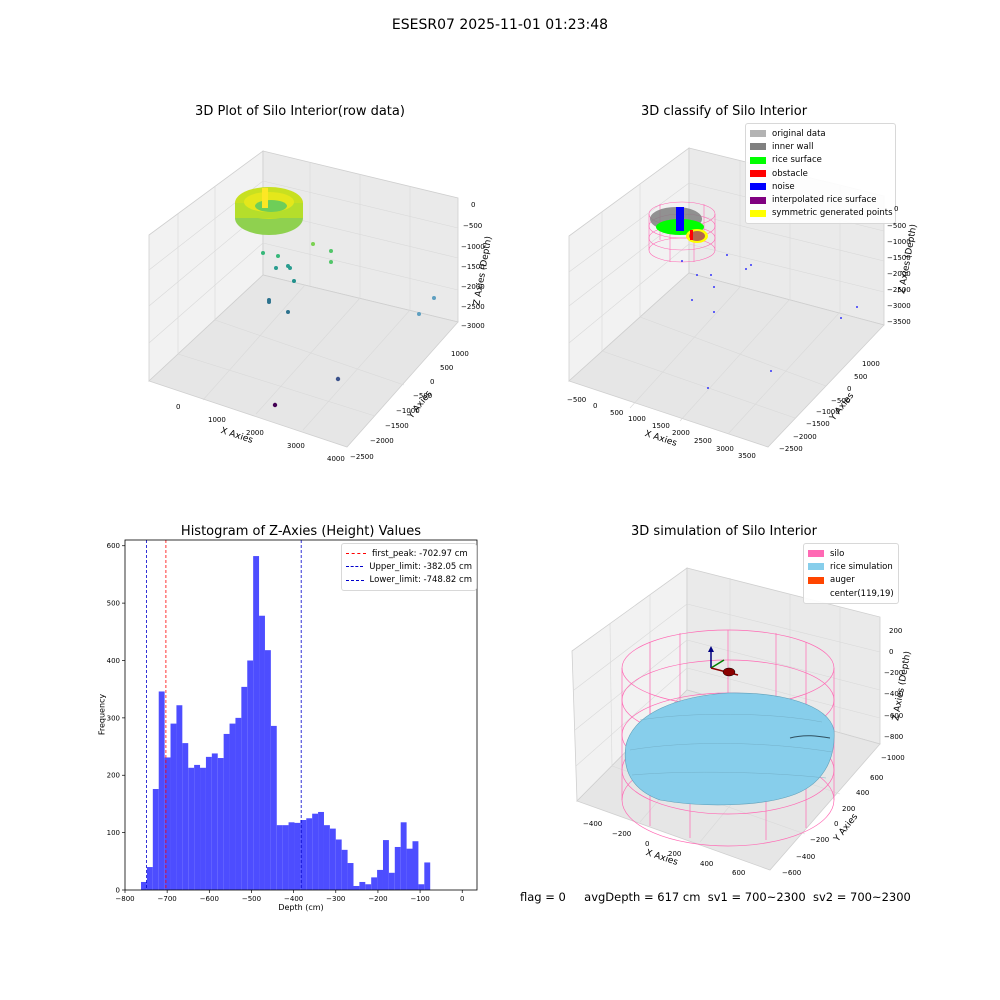 The image size is (1000, 1000). I want to click on raw-floor-pane, so click(303, 361).